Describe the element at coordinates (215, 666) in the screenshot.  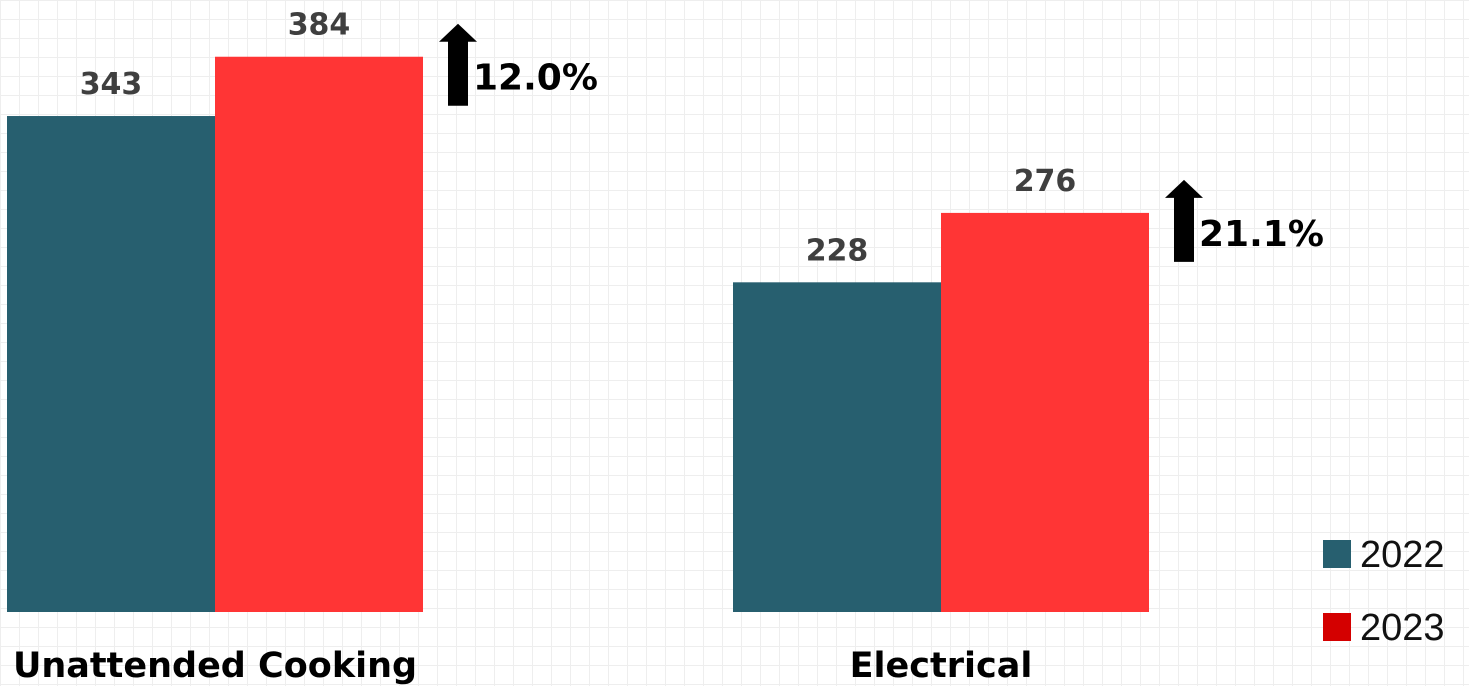
I see `category-label-1: Unattended Cooking` at that location.